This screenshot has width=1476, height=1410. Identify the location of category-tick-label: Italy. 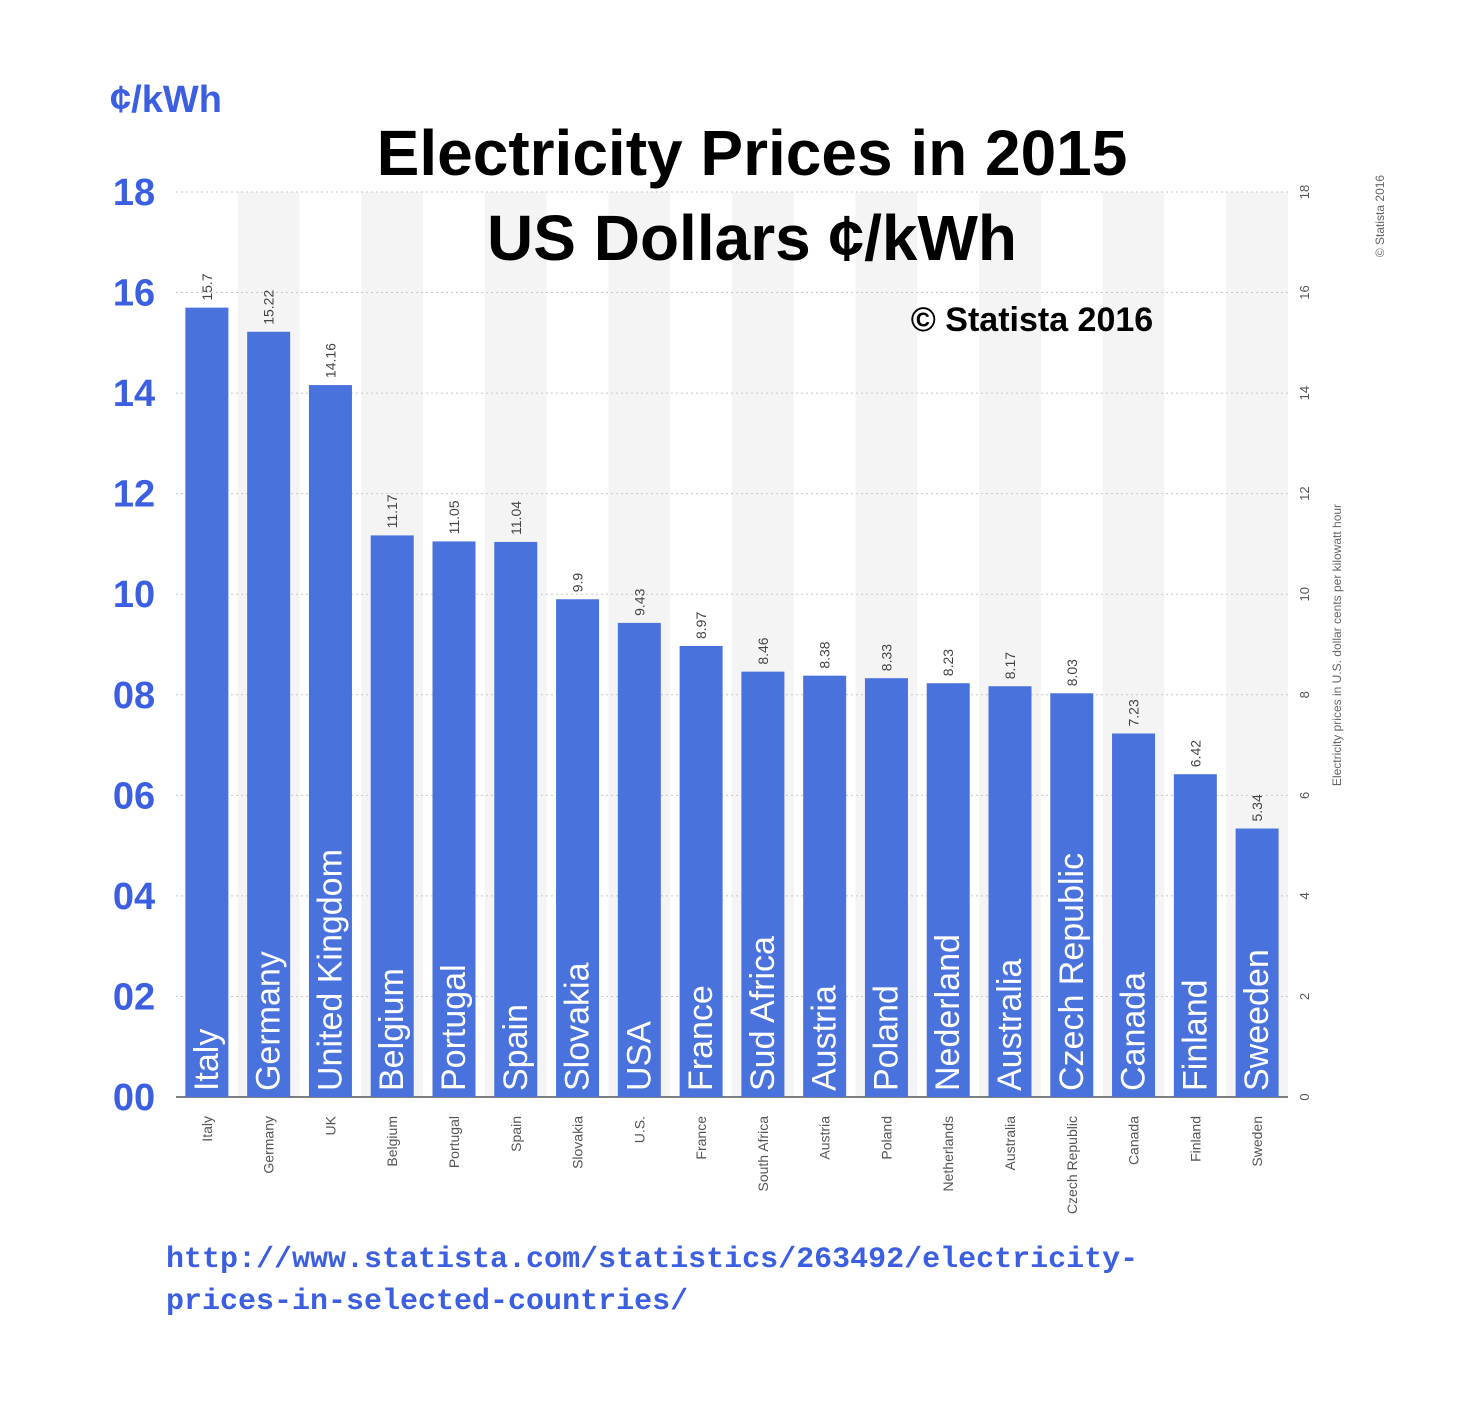
(207, 1129).